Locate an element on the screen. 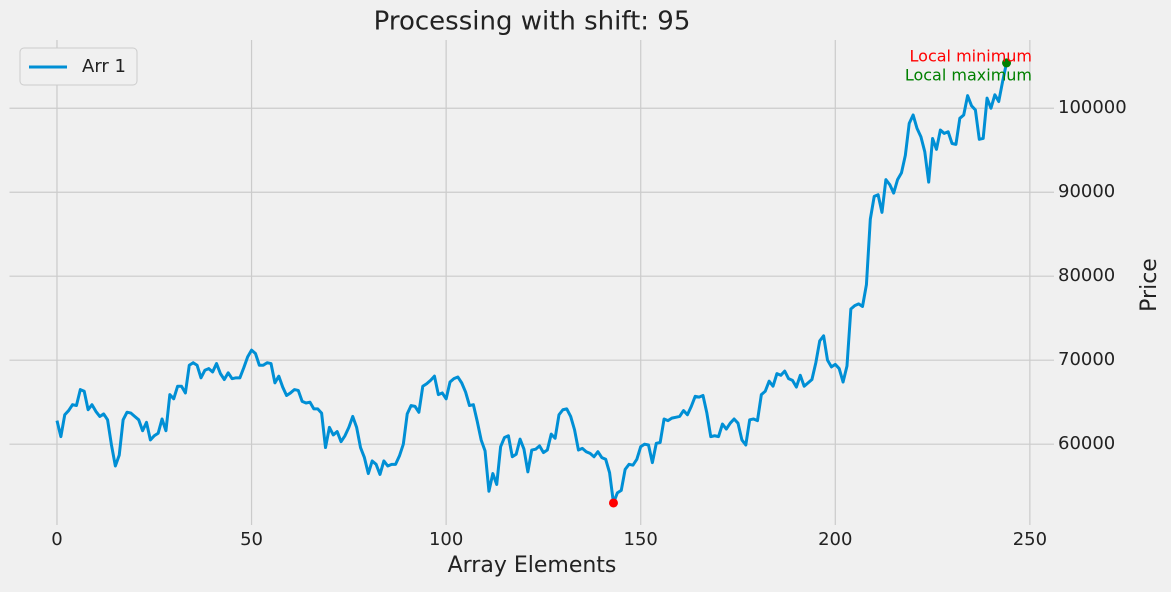 This screenshot has width=1171, height=592. annotation: Local maximum is located at coordinates (968, 75).